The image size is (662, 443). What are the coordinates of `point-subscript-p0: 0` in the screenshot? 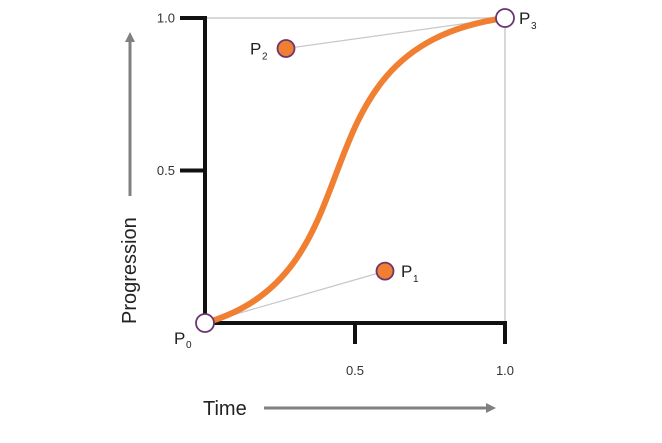 It's located at (189, 345).